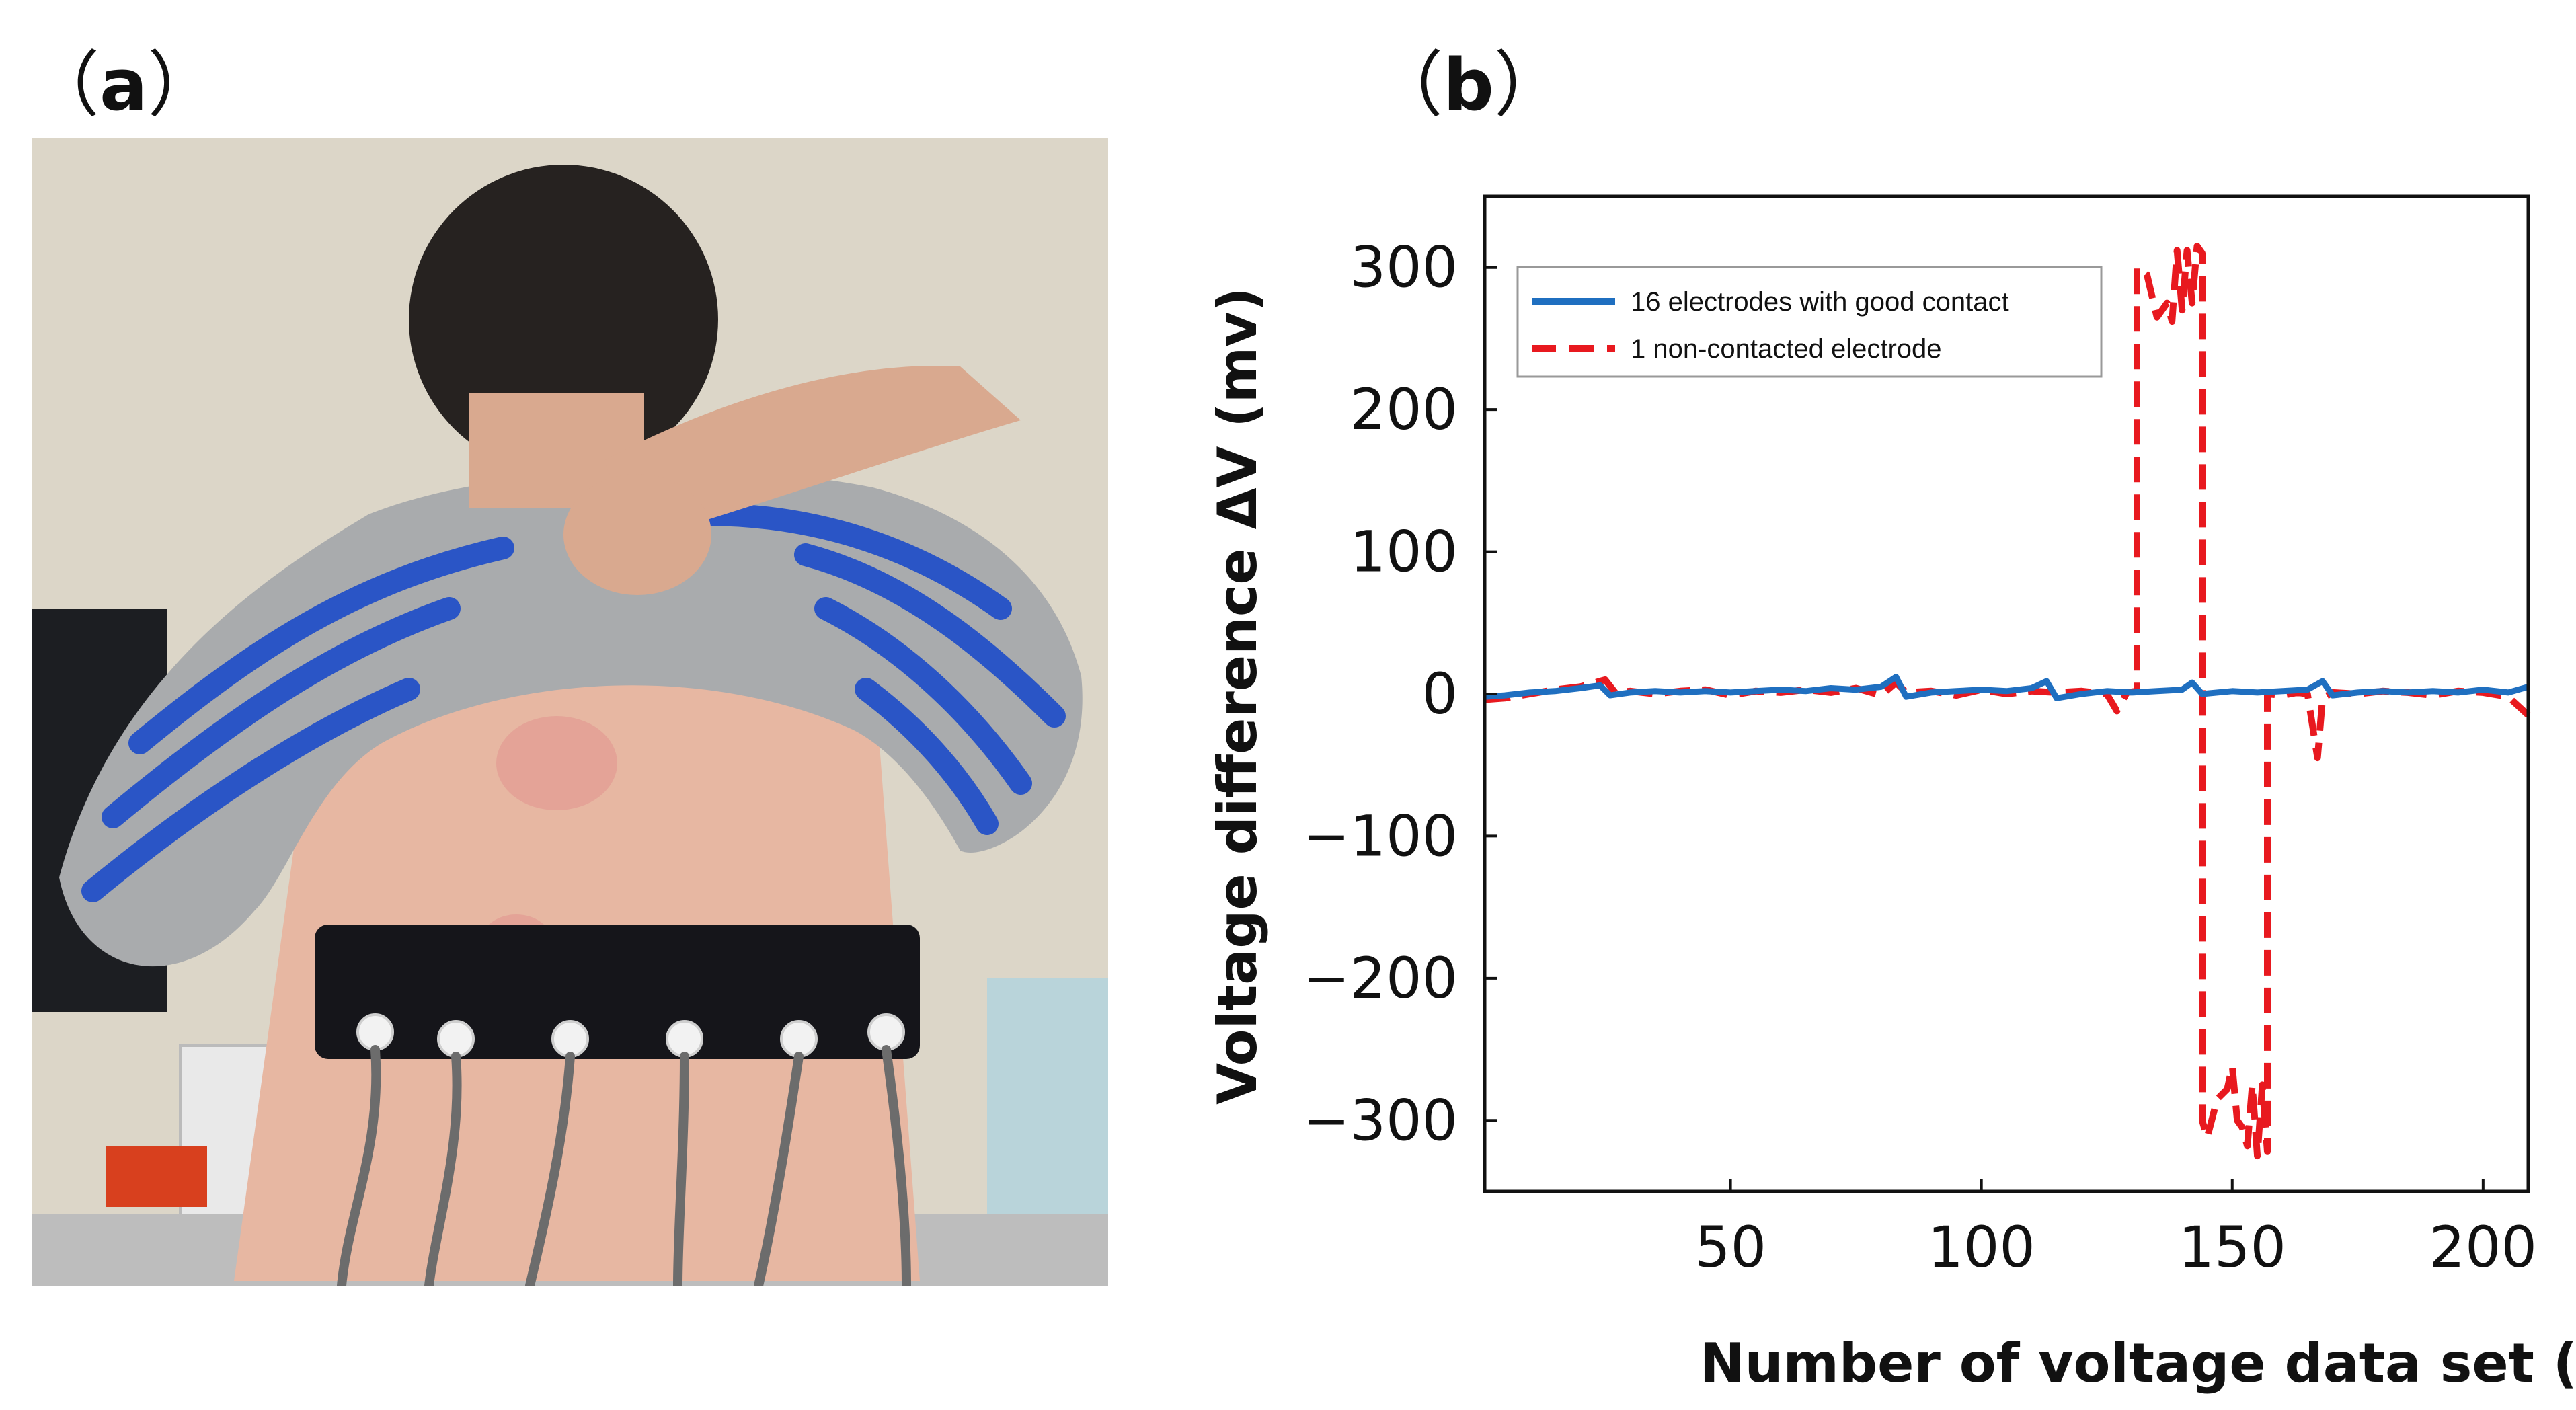 Image resolution: width=2576 pixels, height=1410 pixels. What do you see at coordinates (1787, 349) in the screenshot?
I see `legend-label-noncontact: 1 non-contacted electrode` at bounding box center [1787, 349].